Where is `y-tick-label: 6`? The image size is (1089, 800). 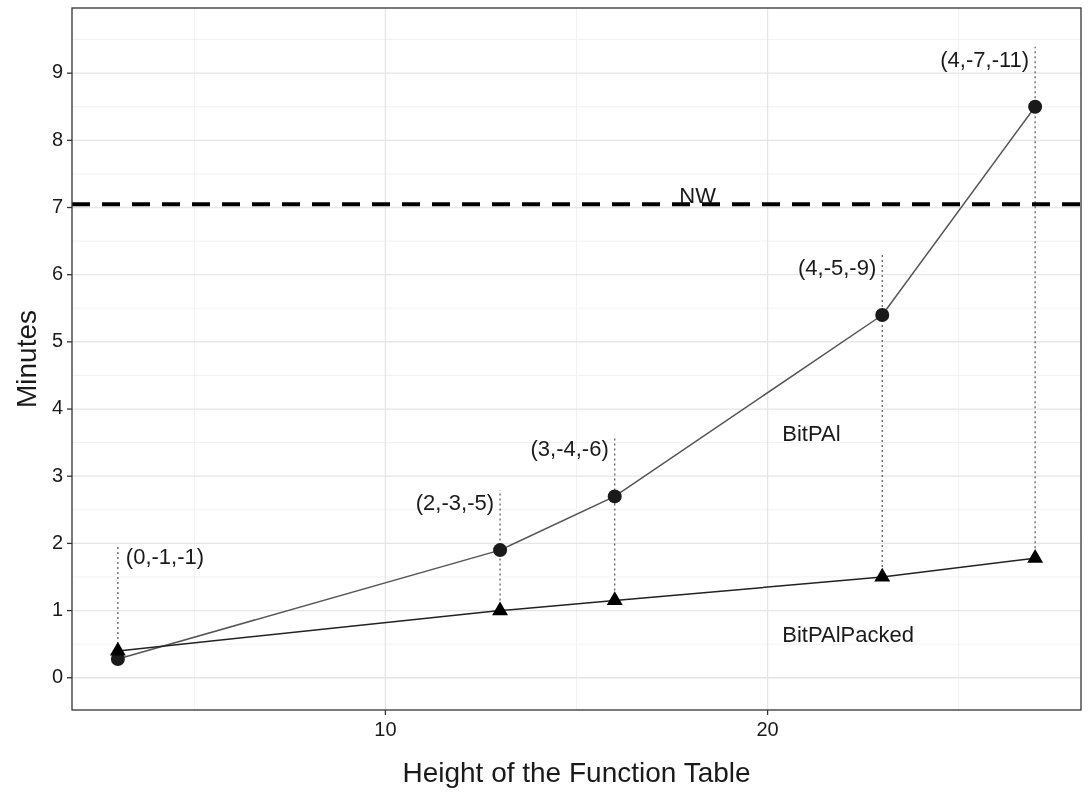 y-tick-label: 6 is located at coordinates (57, 272).